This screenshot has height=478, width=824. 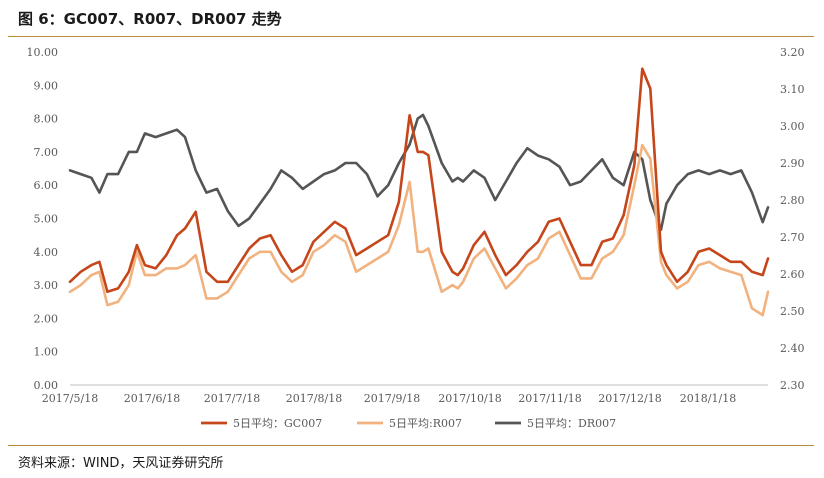 I want to click on left-tick-label: 3.00, so click(x=46, y=285).